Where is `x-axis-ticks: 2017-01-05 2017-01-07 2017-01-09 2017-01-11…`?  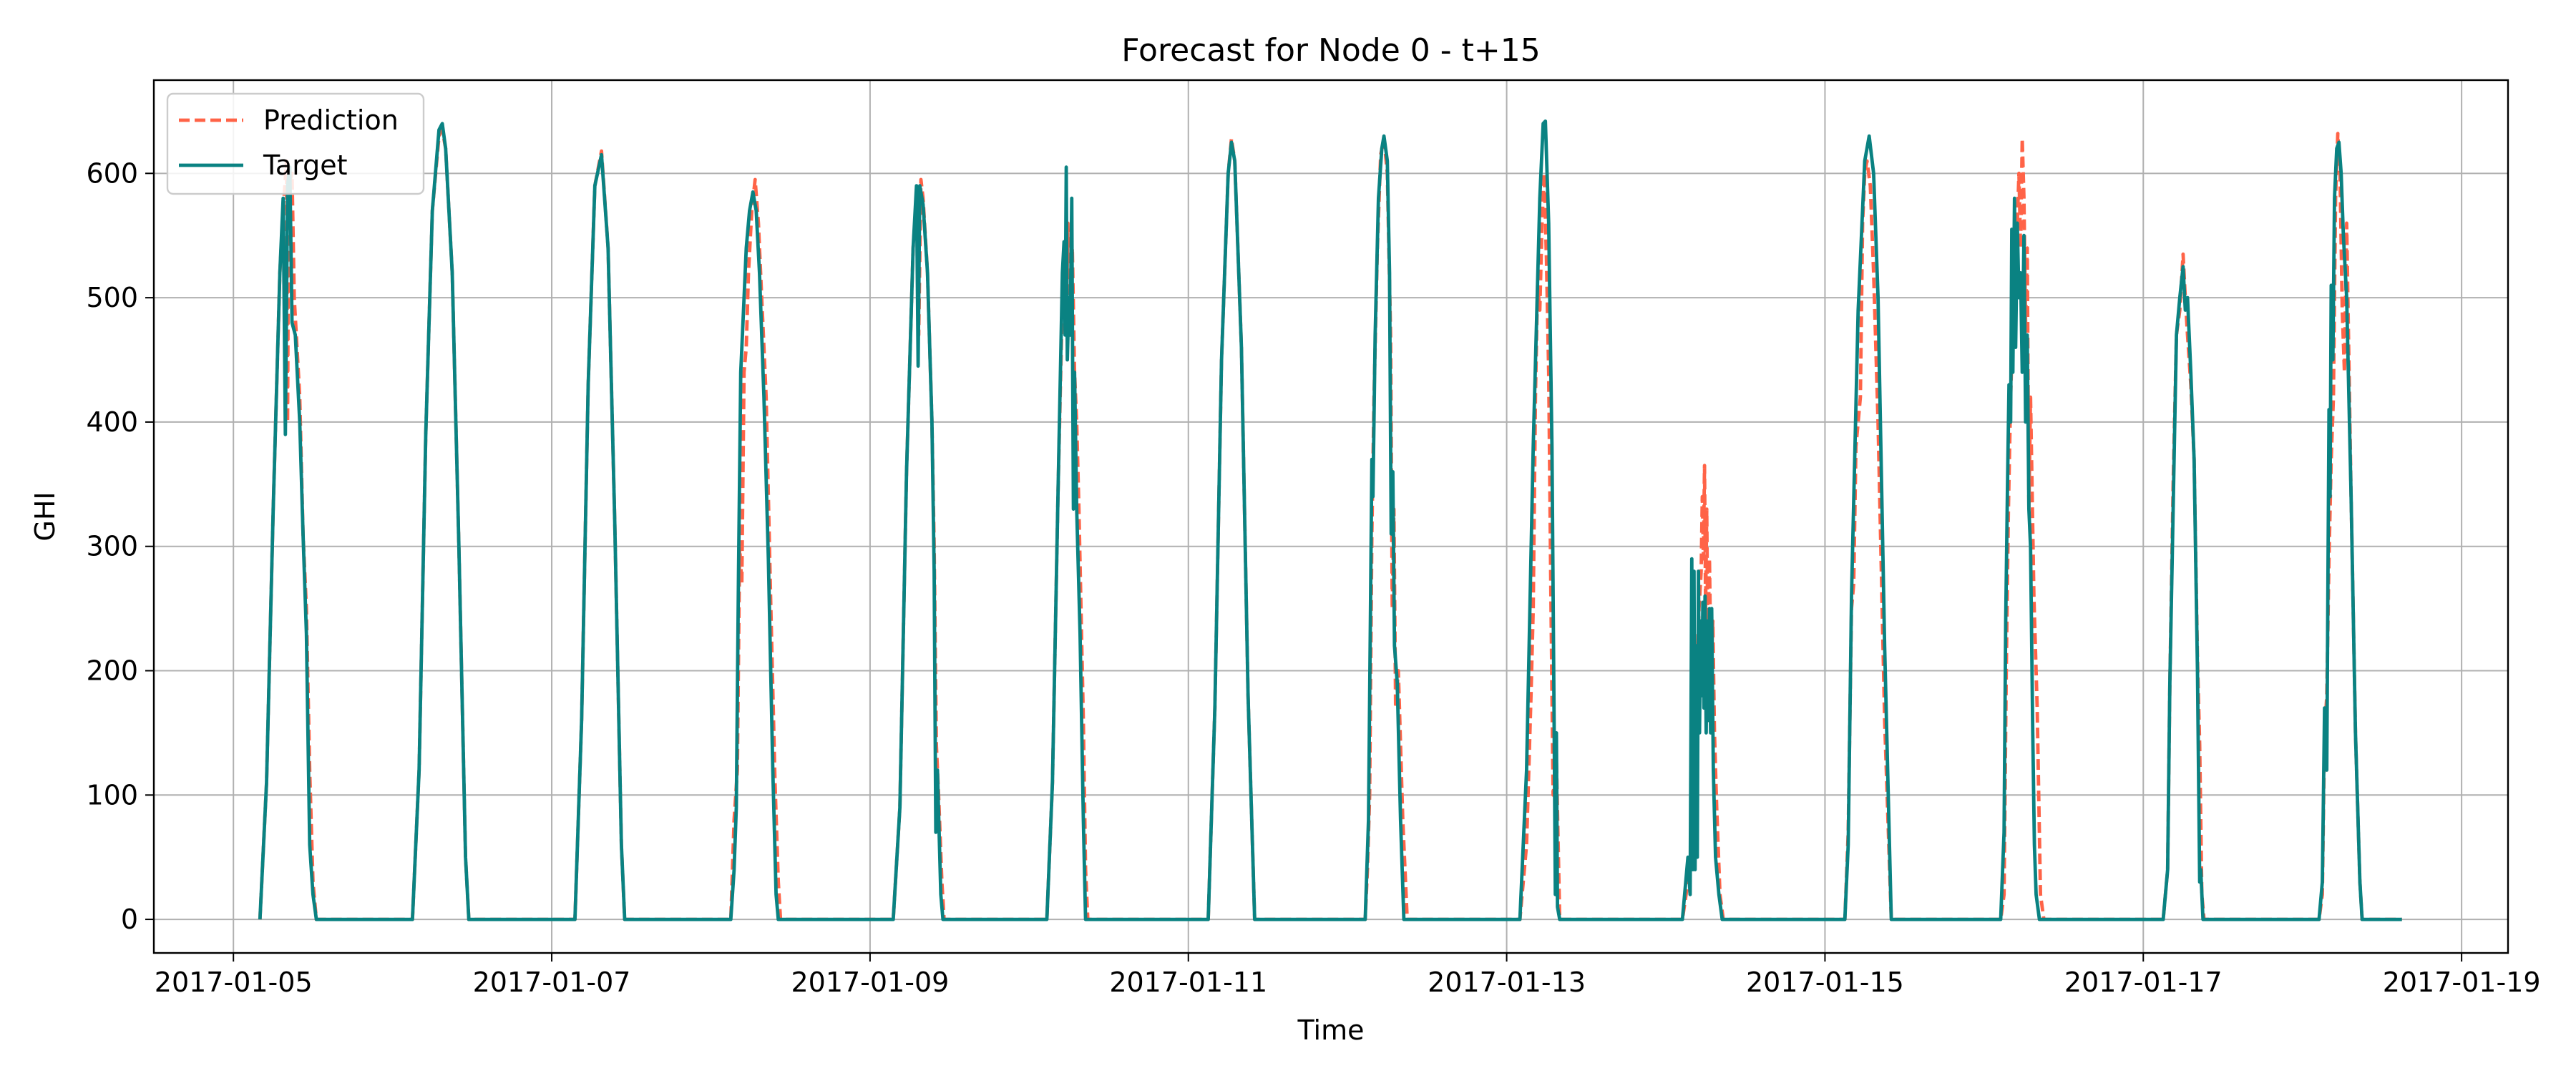
x-axis-ticks: 2017-01-05 2017-01-07 2017-01-09 2017-01-11… is located at coordinates (1348, 976).